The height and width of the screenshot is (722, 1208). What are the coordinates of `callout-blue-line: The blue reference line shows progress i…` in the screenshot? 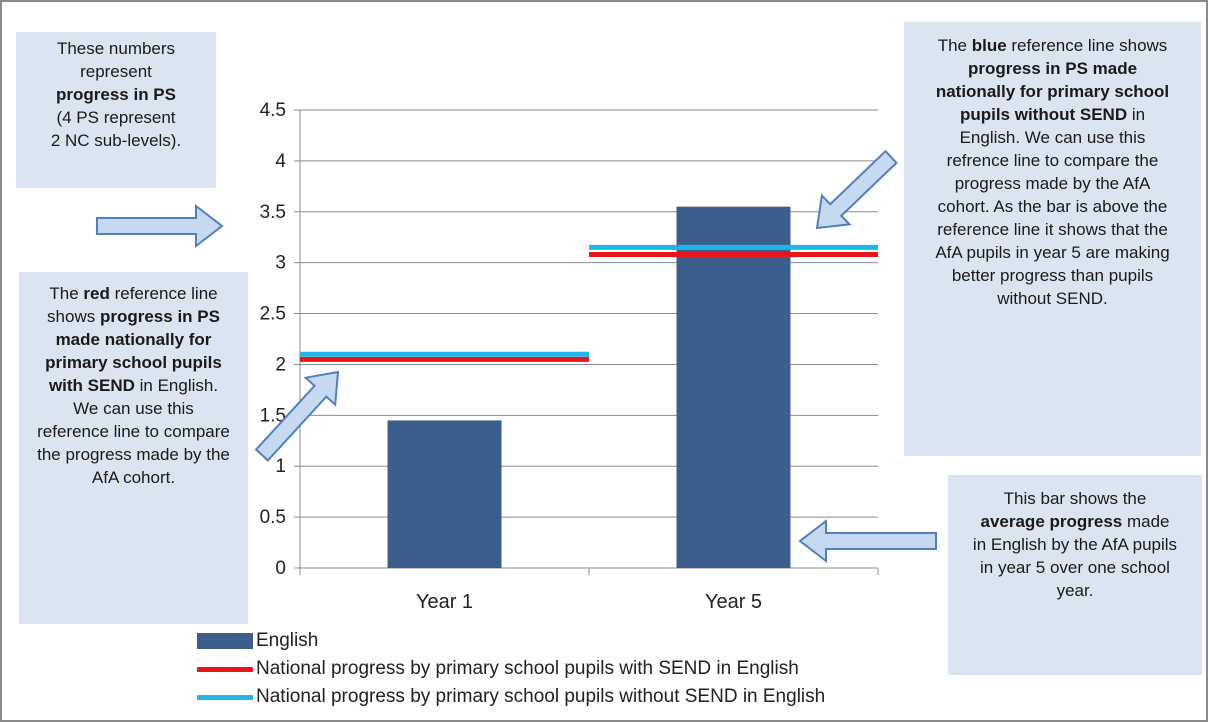 It's located at (1052, 239).